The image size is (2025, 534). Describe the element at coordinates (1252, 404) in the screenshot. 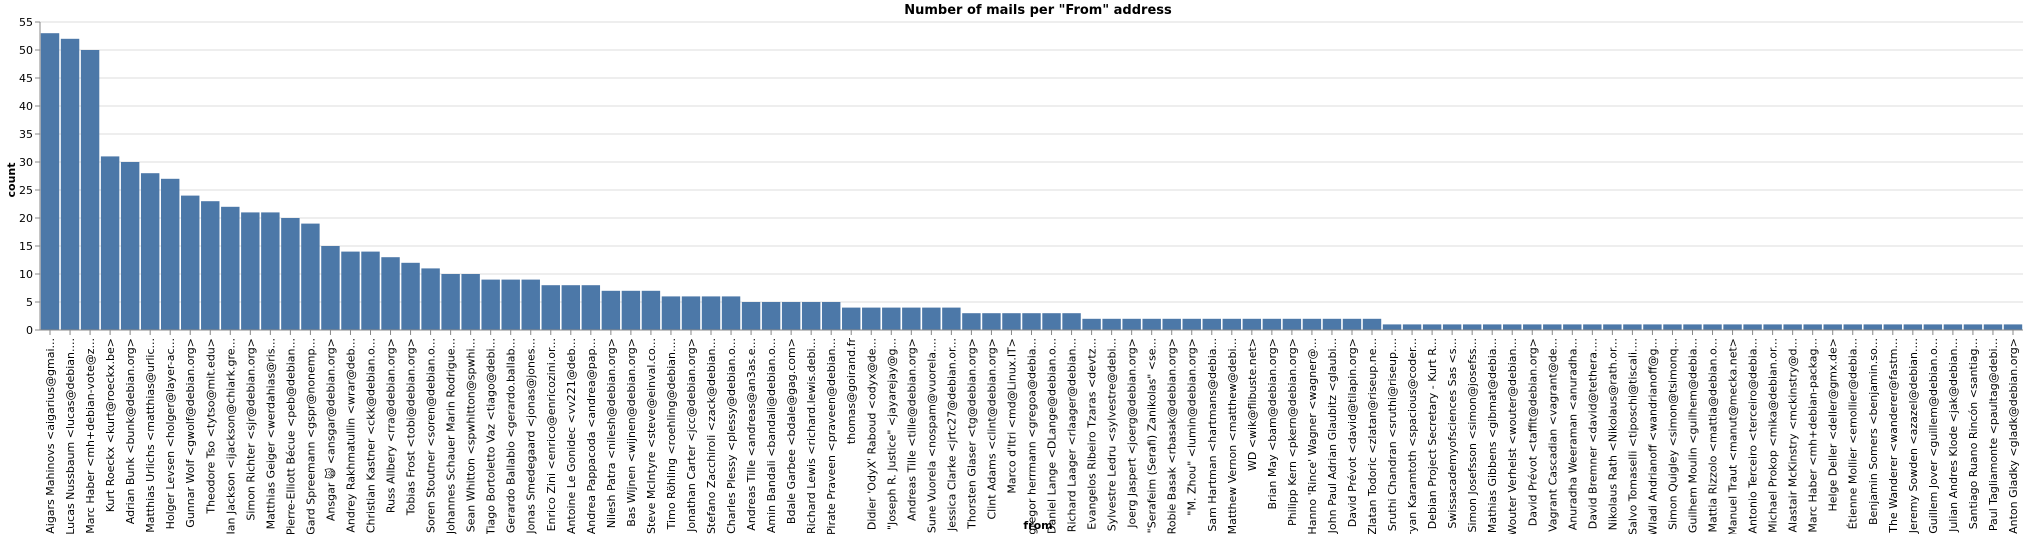

I see `x-tick-label: WD <wik@flibuste.net>` at that location.